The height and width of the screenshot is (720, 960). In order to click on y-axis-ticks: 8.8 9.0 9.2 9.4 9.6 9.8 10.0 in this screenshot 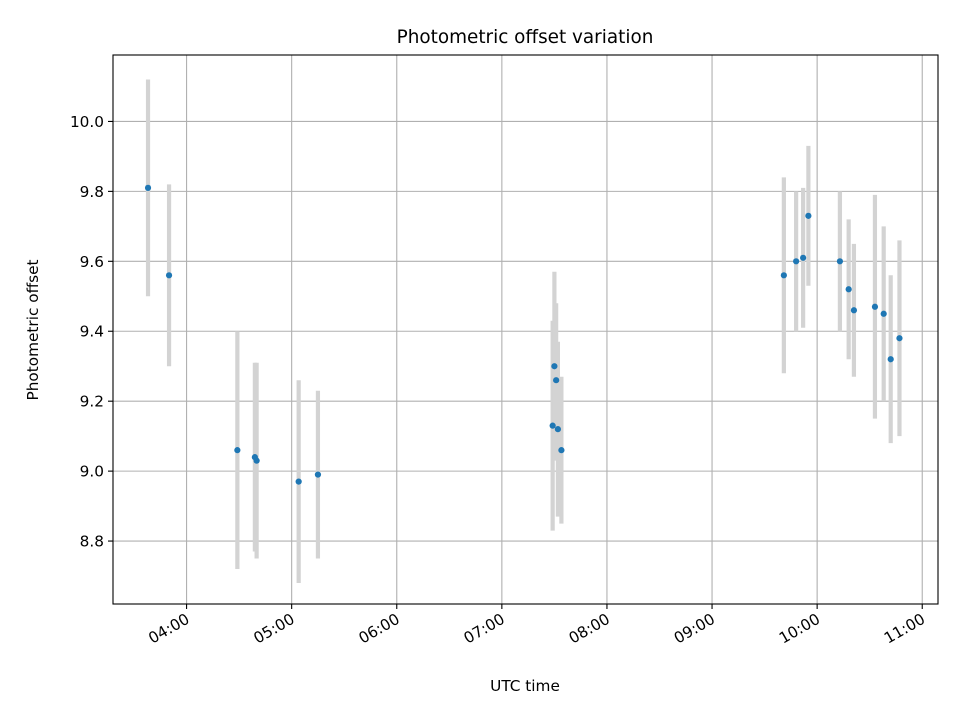, I will do `click(91, 332)`.